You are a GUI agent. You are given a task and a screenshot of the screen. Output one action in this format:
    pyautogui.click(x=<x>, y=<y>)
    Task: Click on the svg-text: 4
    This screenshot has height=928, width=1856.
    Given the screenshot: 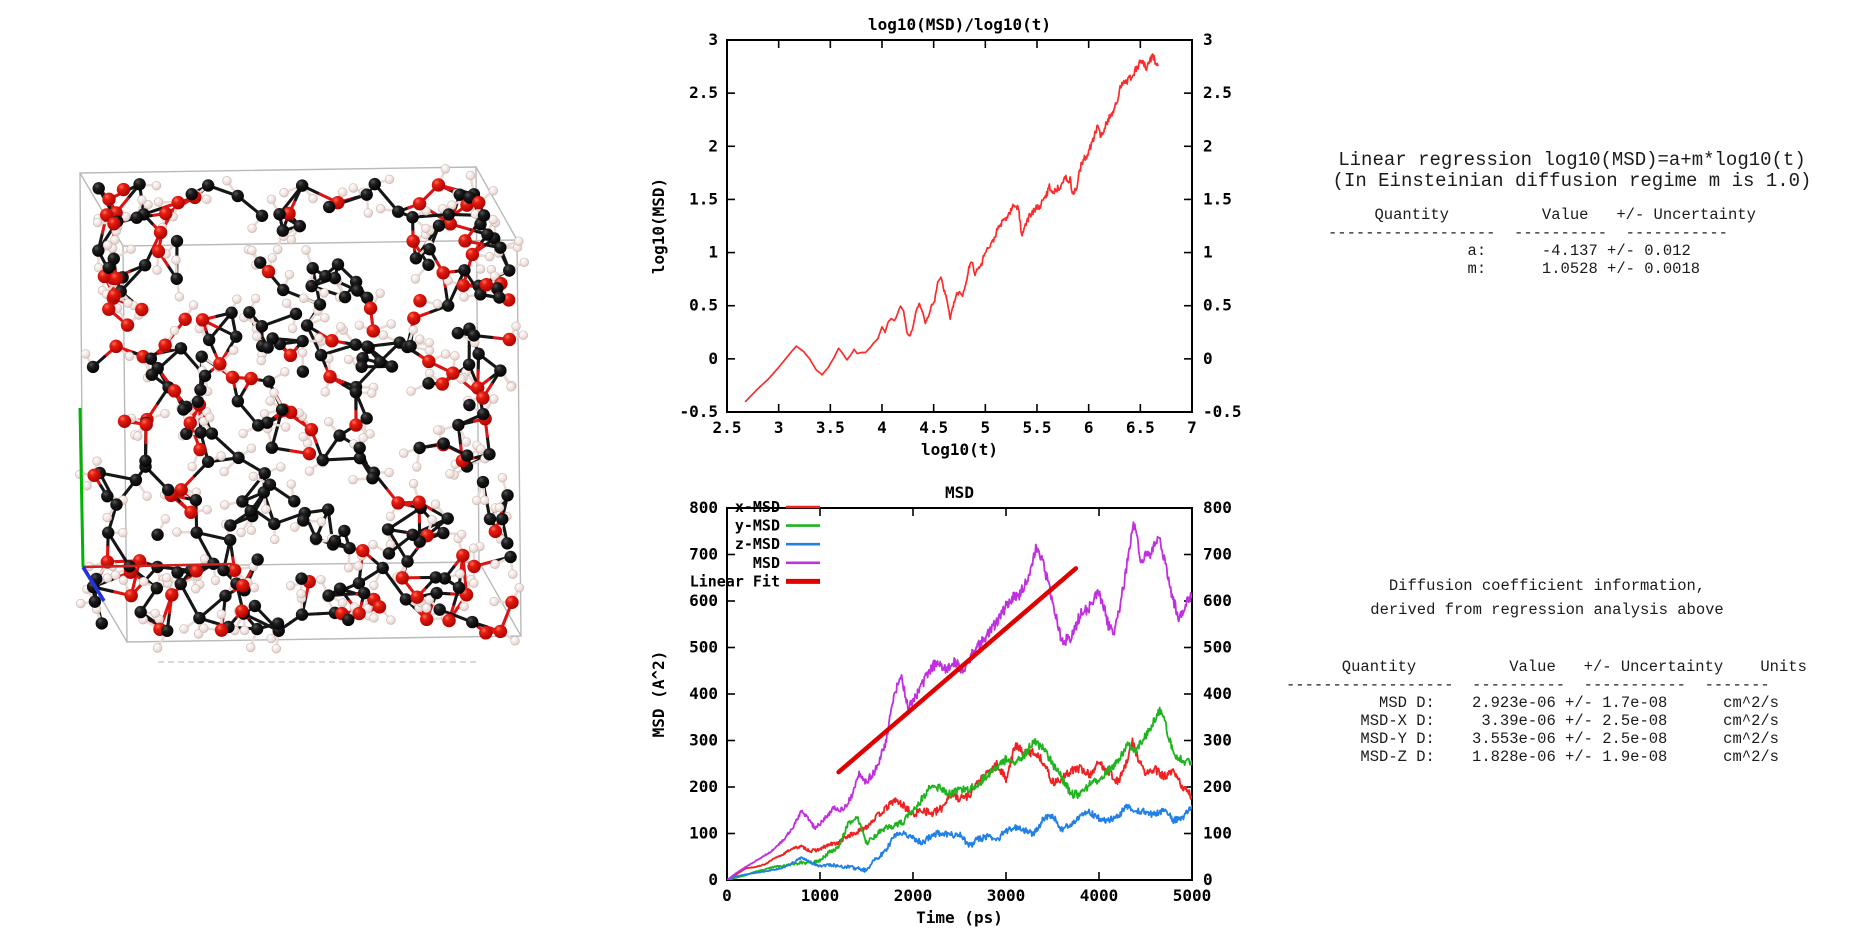 What is the action you would take?
    pyautogui.click(x=882, y=427)
    